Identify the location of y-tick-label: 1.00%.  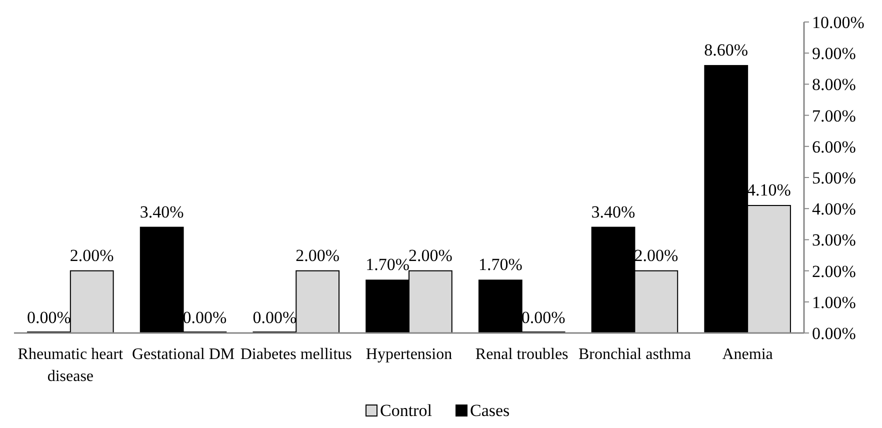
(834, 302).